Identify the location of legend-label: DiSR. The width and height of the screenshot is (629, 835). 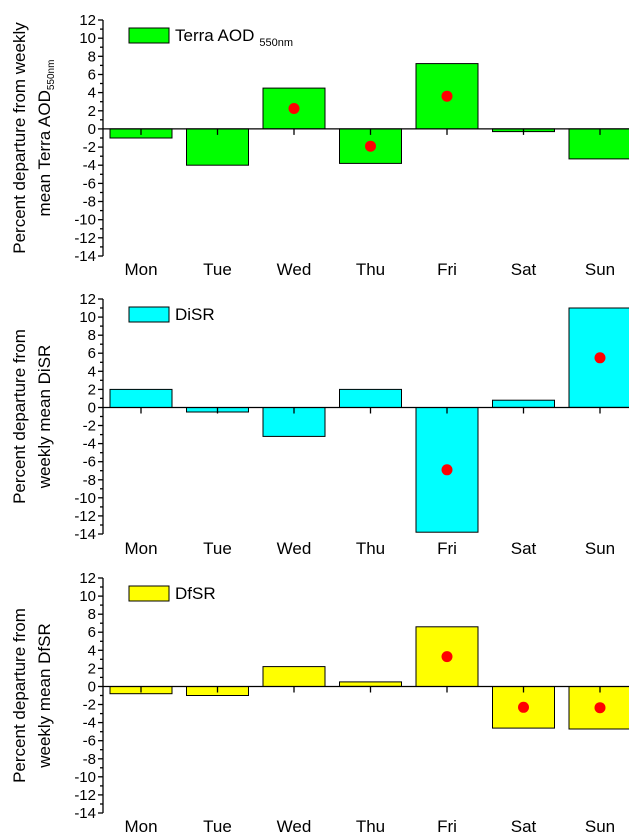
(195, 314).